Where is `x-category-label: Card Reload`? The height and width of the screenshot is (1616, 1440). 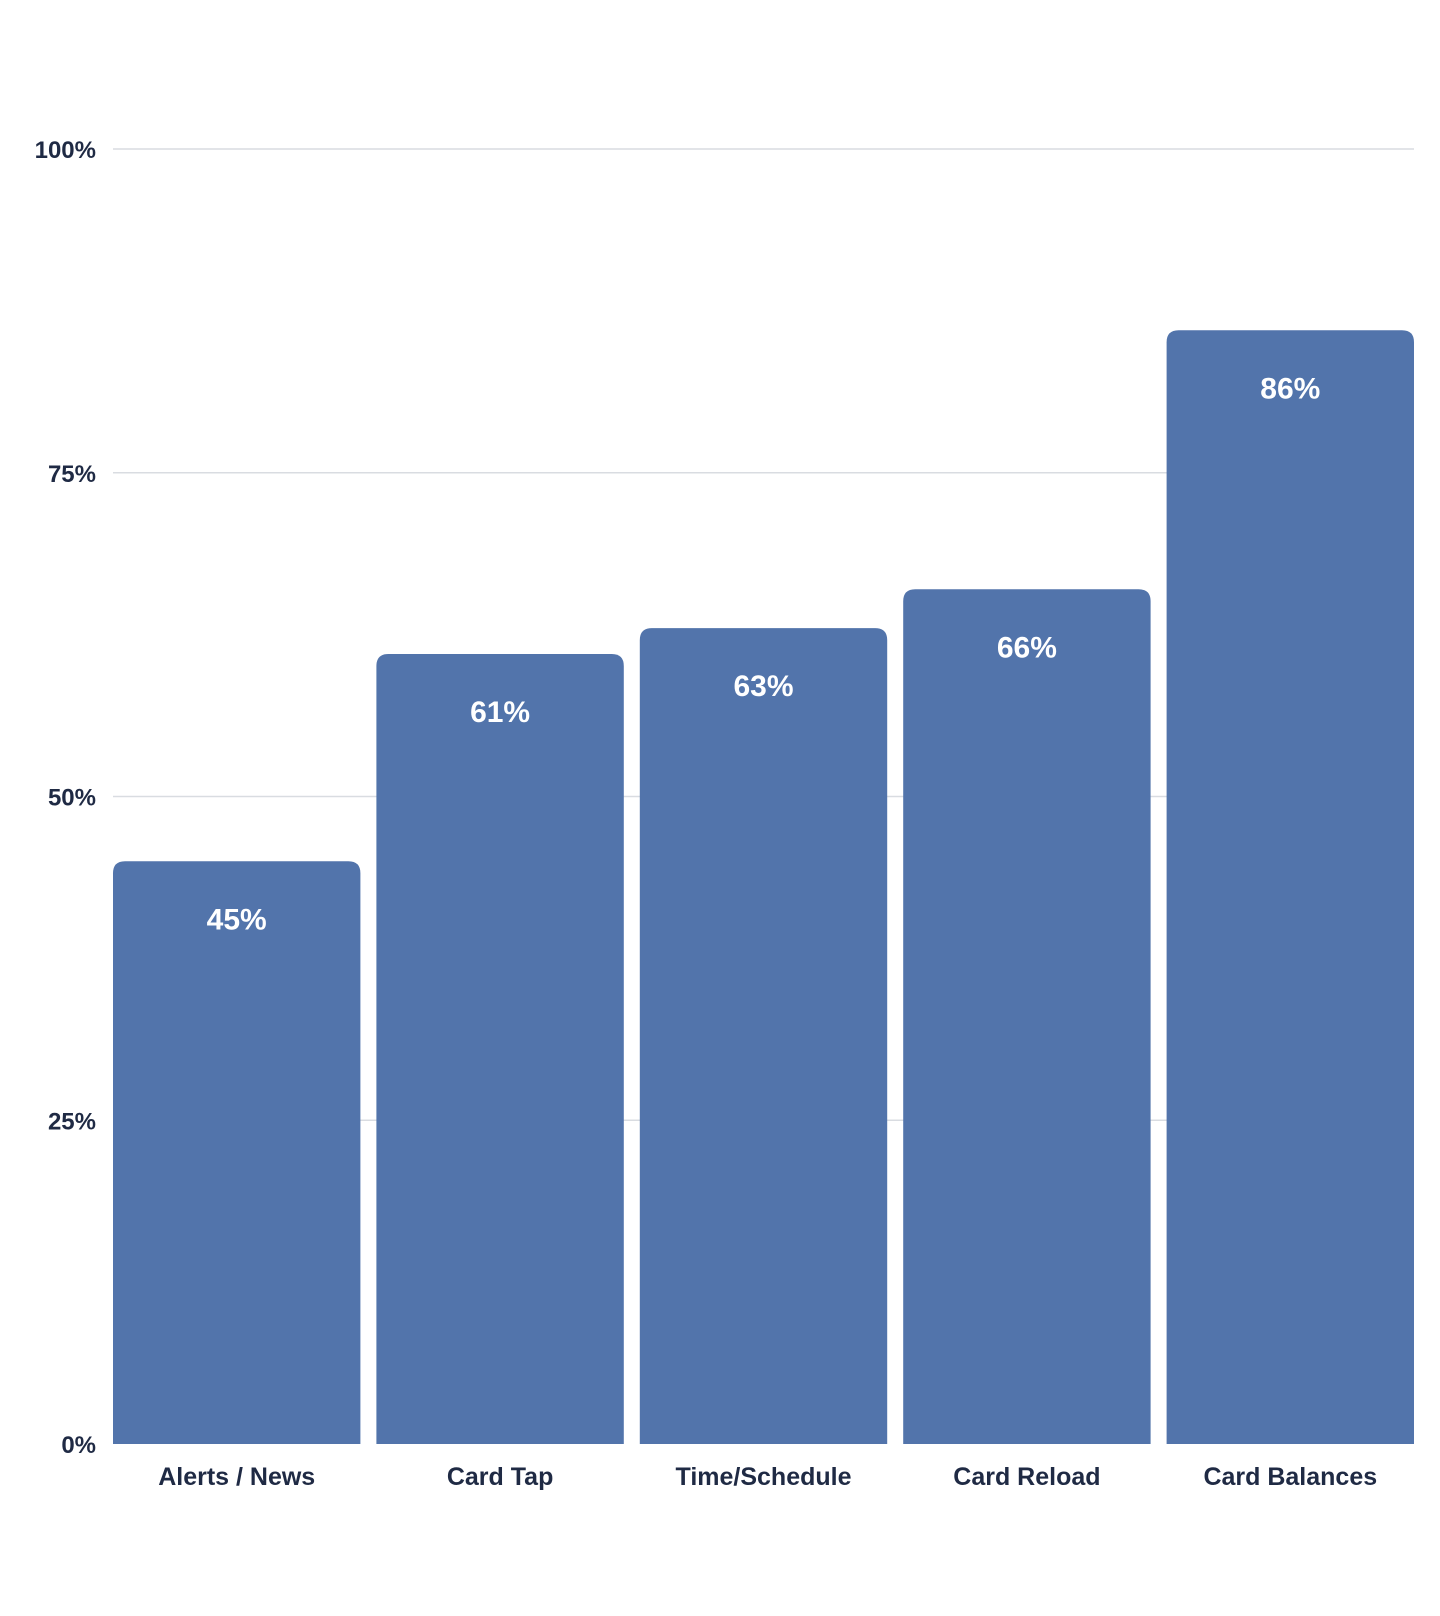
x-category-label: Card Reload is located at coordinates (1026, 1477).